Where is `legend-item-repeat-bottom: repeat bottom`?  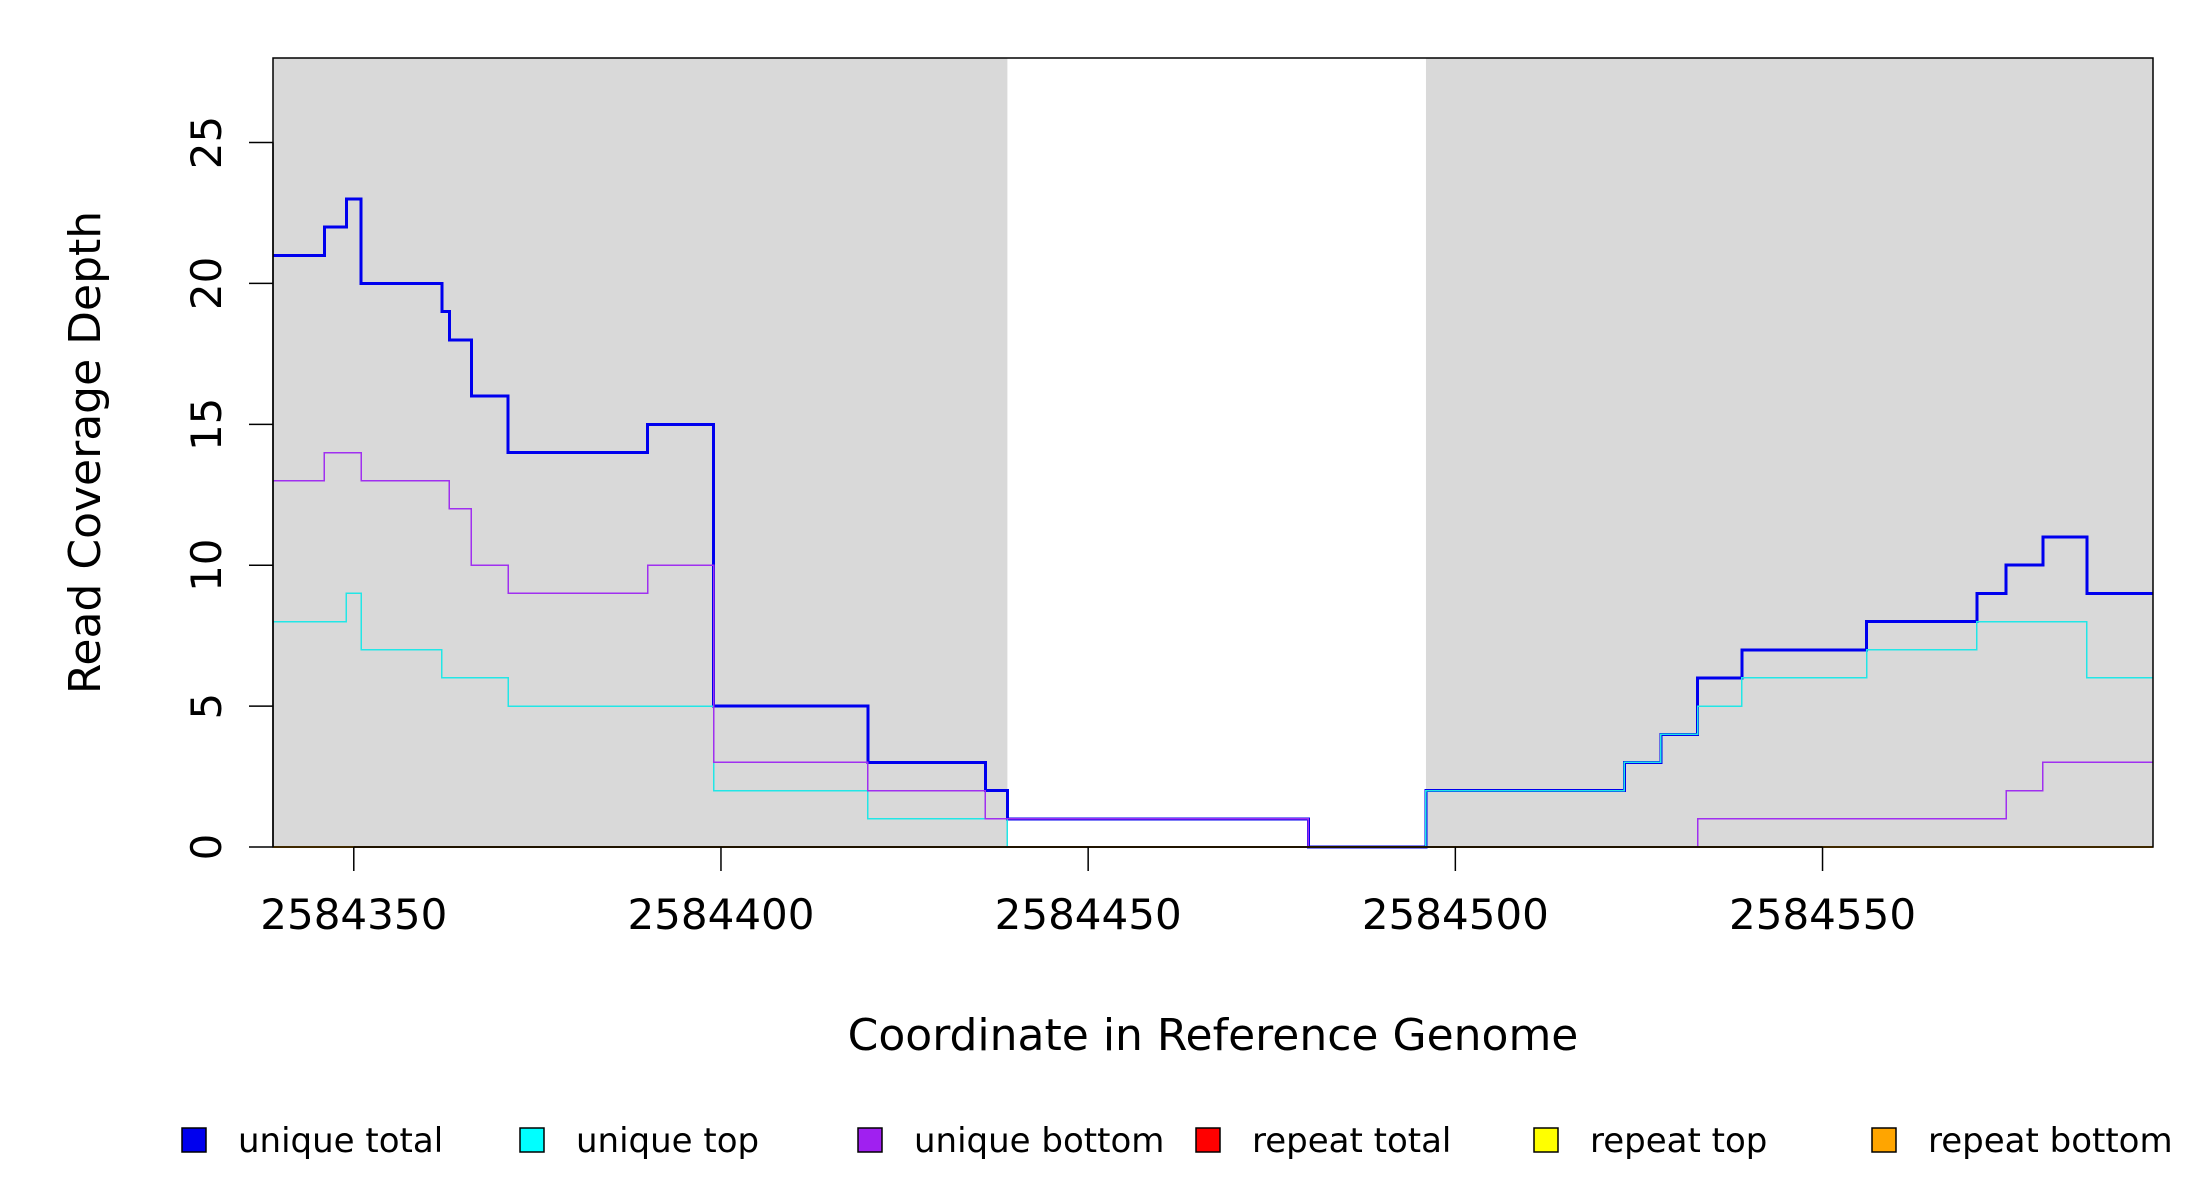
legend-item-repeat-bottom: repeat bottom is located at coordinates (2022, 1141).